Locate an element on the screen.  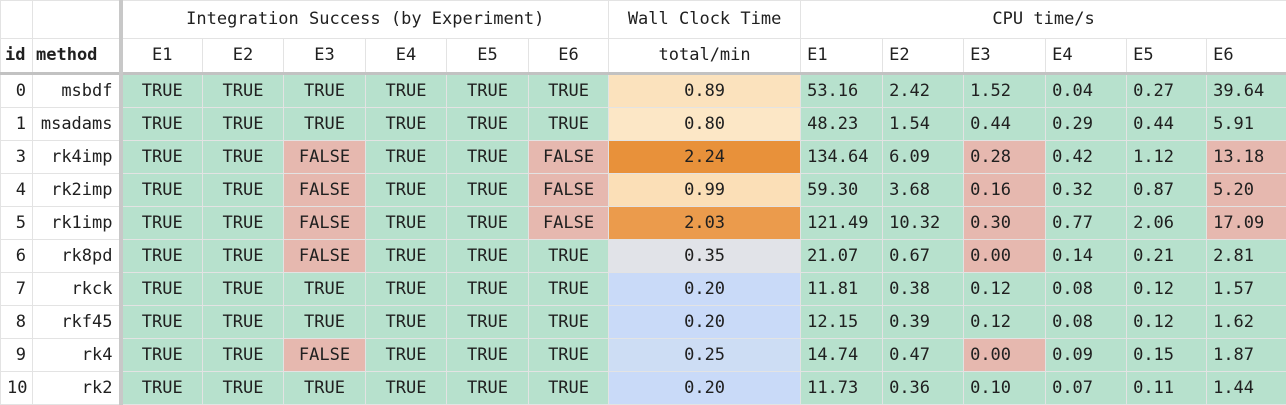
cpu-time-cell: 134.64 is located at coordinates (842, 157).